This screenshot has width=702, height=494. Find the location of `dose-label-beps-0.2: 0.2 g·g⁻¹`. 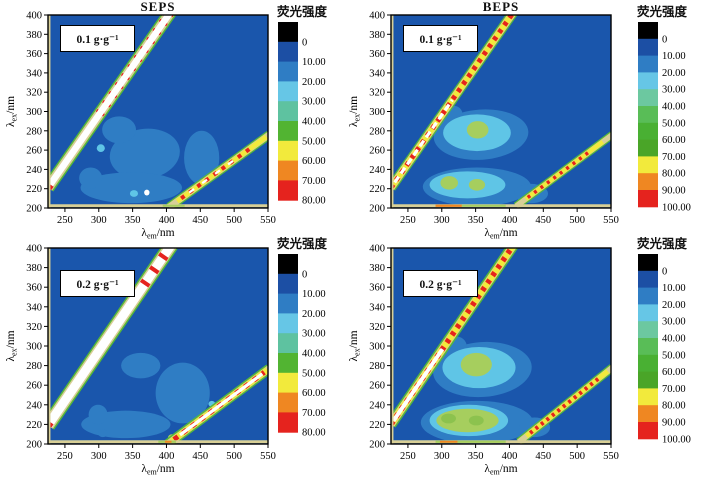

dose-label-beps-0.2: 0.2 g·g⁻¹ is located at coordinates (440, 283).